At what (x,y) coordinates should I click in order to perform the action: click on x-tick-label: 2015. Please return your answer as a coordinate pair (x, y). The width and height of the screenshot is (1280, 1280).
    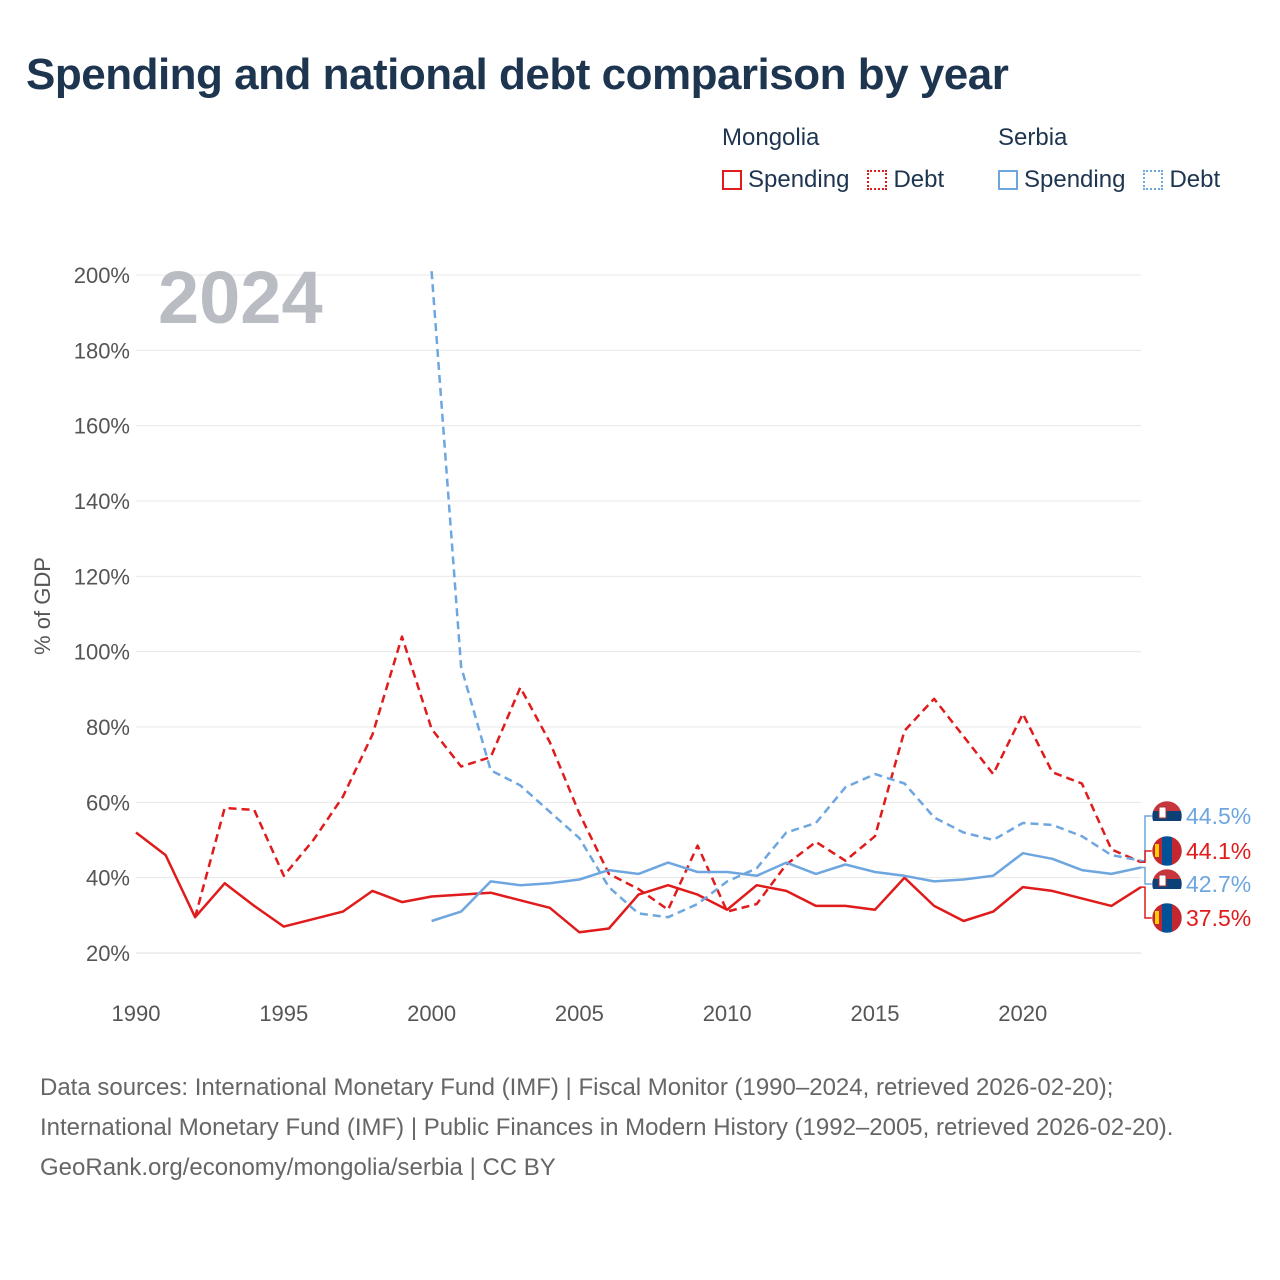
    Looking at the image, I should click on (874, 1013).